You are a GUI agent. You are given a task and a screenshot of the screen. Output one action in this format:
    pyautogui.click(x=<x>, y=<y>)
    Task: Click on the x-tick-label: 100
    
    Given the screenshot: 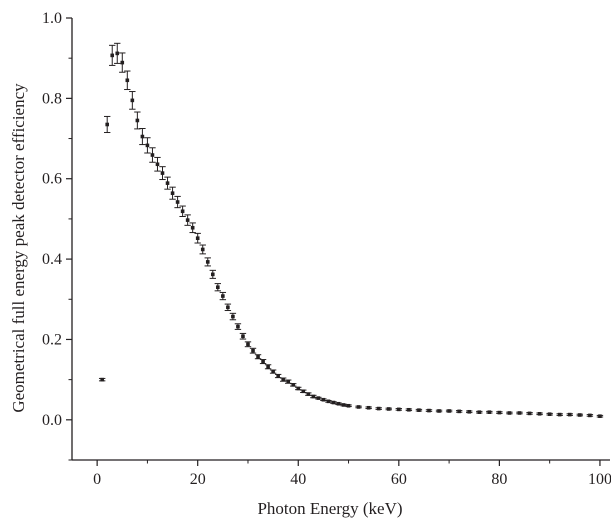 What is the action you would take?
    pyautogui.click(x=599, y=479)
    